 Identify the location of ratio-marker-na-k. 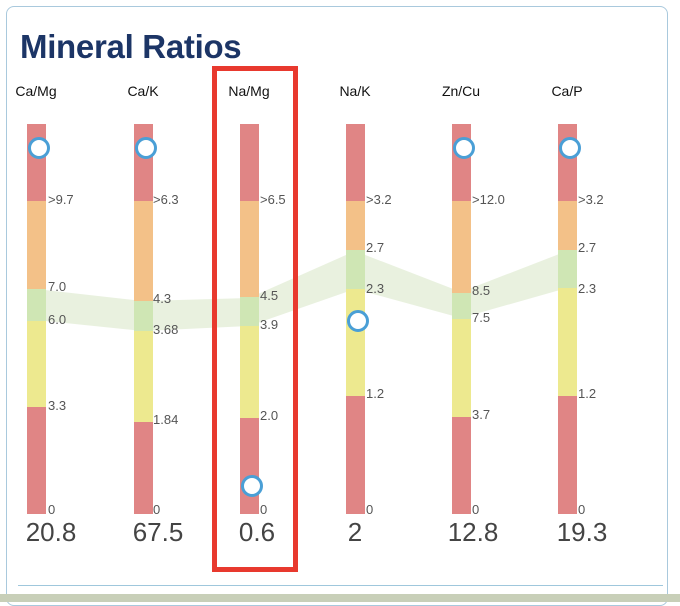
(358, 321).